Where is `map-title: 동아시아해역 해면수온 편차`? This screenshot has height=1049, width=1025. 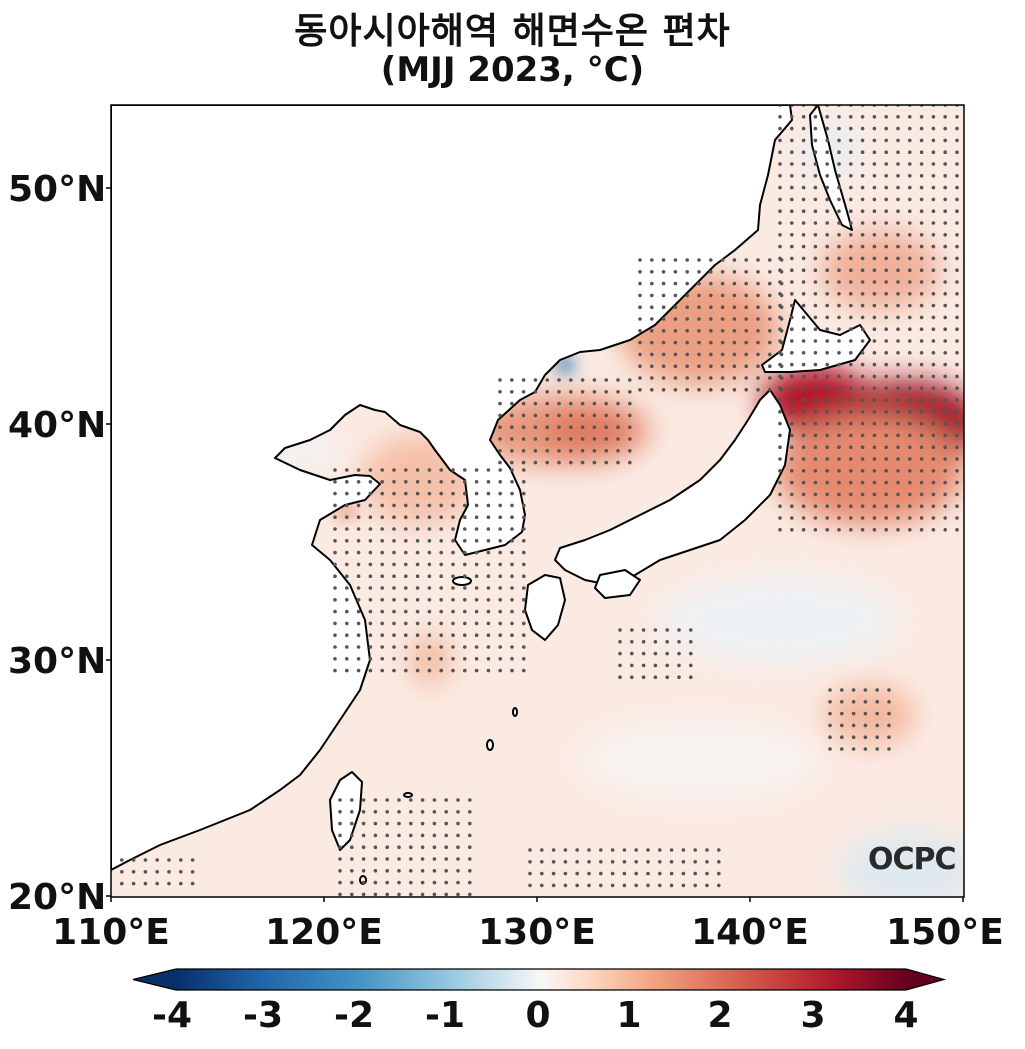
map-title: 동아시아해역 해면수온 편차 is located at coordinates (512, 31).